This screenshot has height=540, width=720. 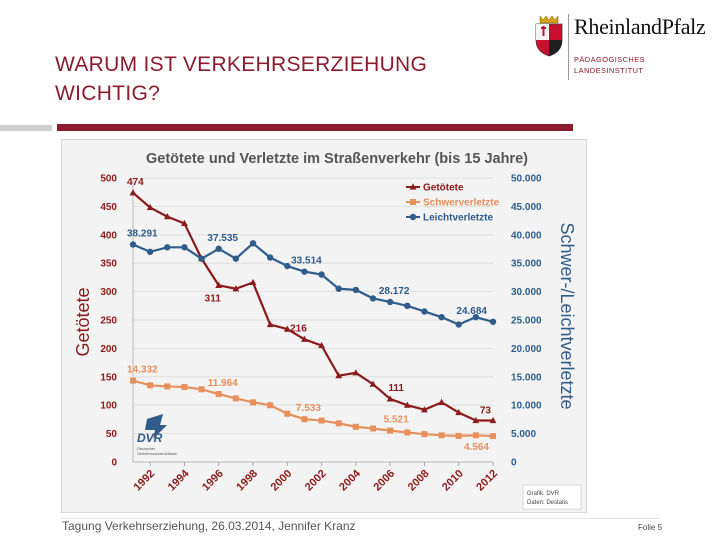 I want to click on title-underline-accent, so click(x=315, y=127).